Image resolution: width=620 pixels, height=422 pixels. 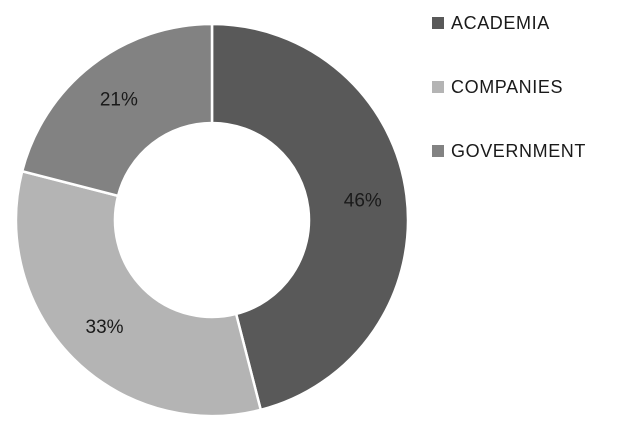 I want to click on legend-label: ACADEMIA, so click(x=500, y=22).